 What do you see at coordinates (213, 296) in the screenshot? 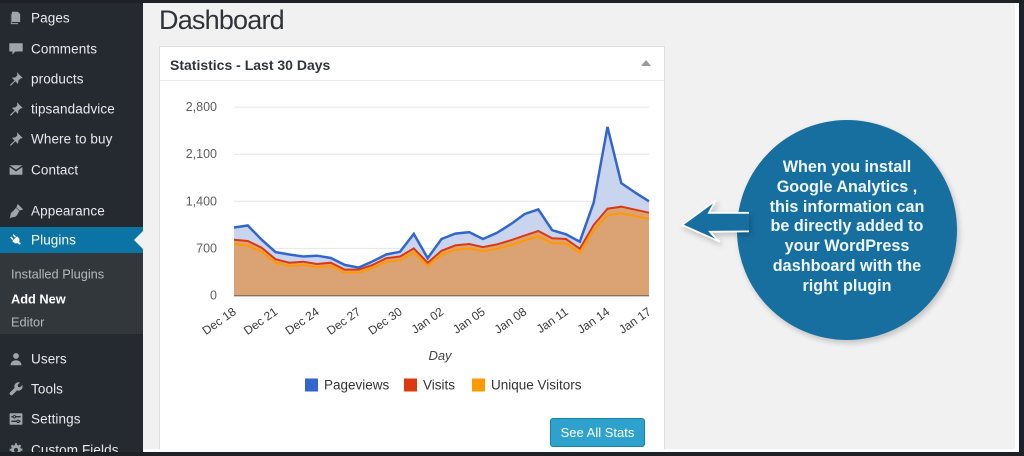
I see `svg-text: 0` at bounding box center [213, 296].